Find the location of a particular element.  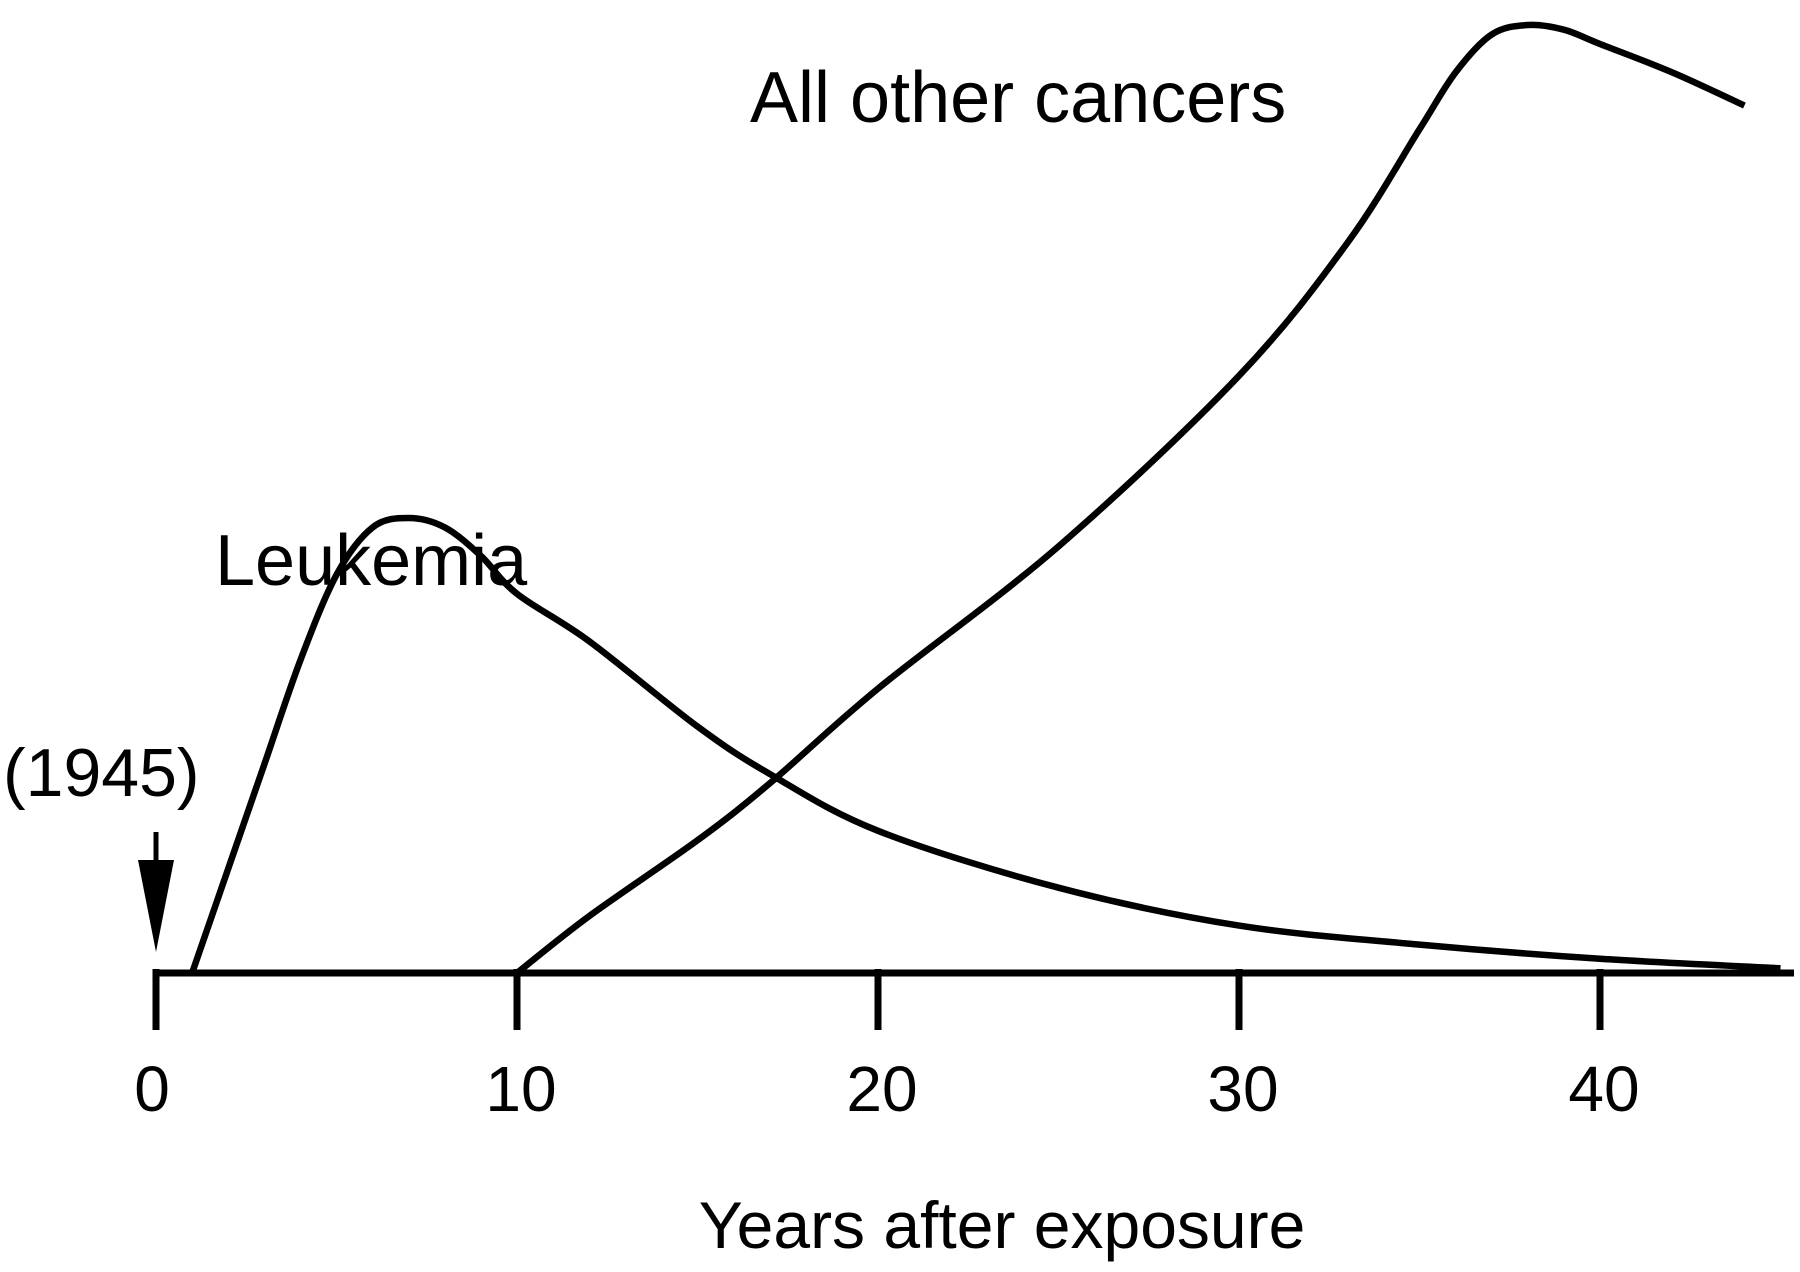

down-arrow-icon is located at coordinates (156, 892).